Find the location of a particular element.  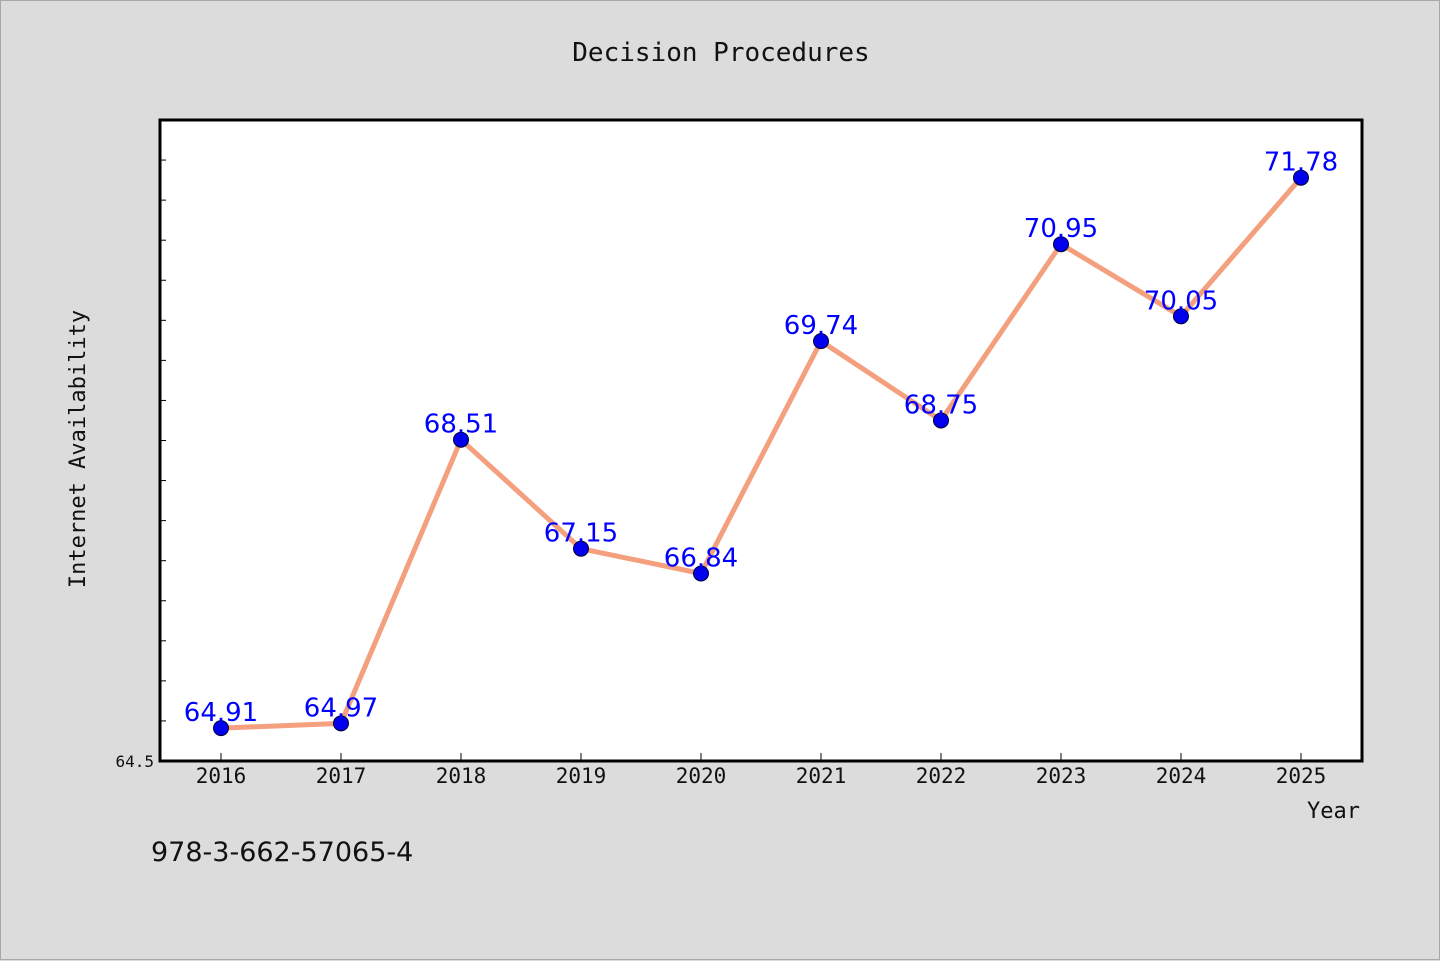

x-tick-label: 2017 is located at coordinates (341, 776).